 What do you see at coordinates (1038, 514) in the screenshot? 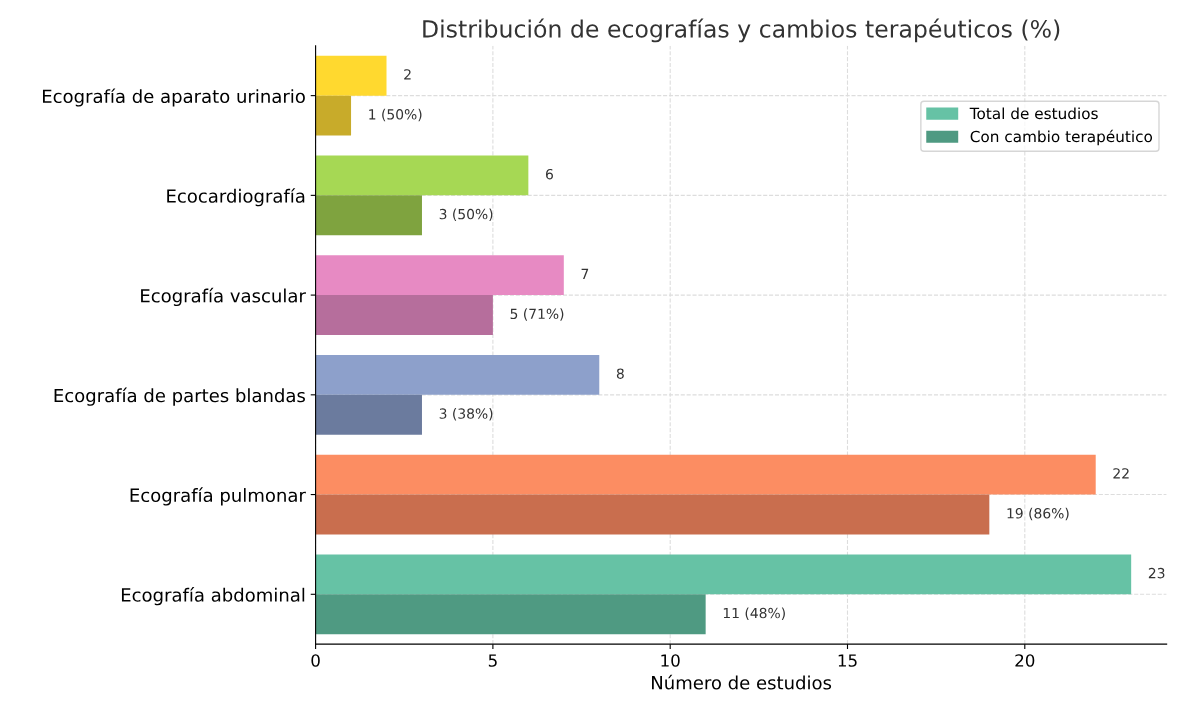
I see `data-label: 19 (86%)` at bounding box center [1038, 514].